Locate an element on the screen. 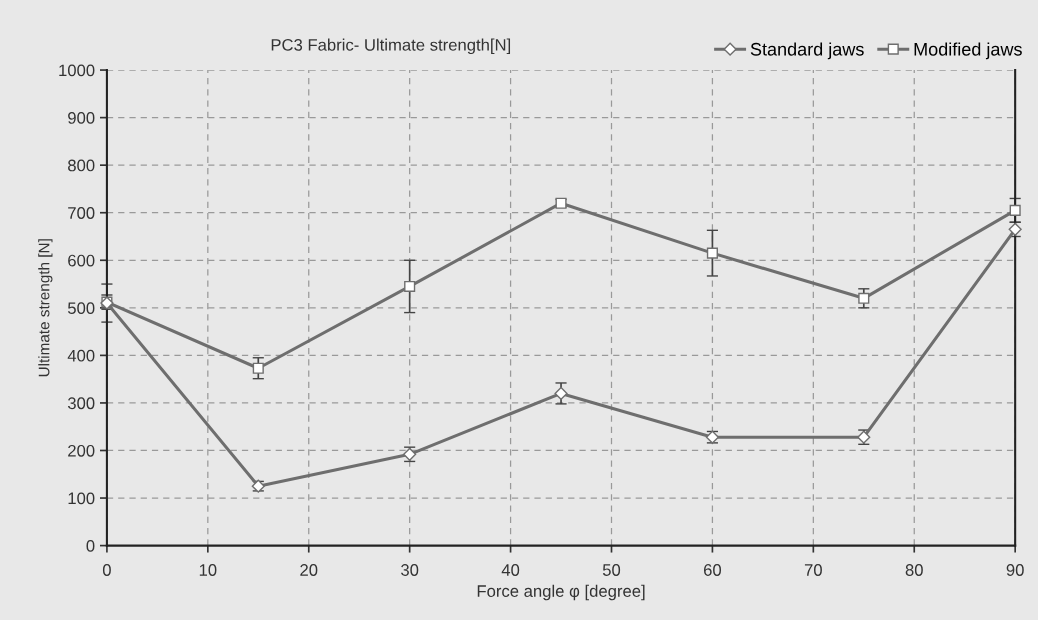 This screenshot has width=1038, height=620. x-tick-label: 60 is located at coordinates (712, 570).